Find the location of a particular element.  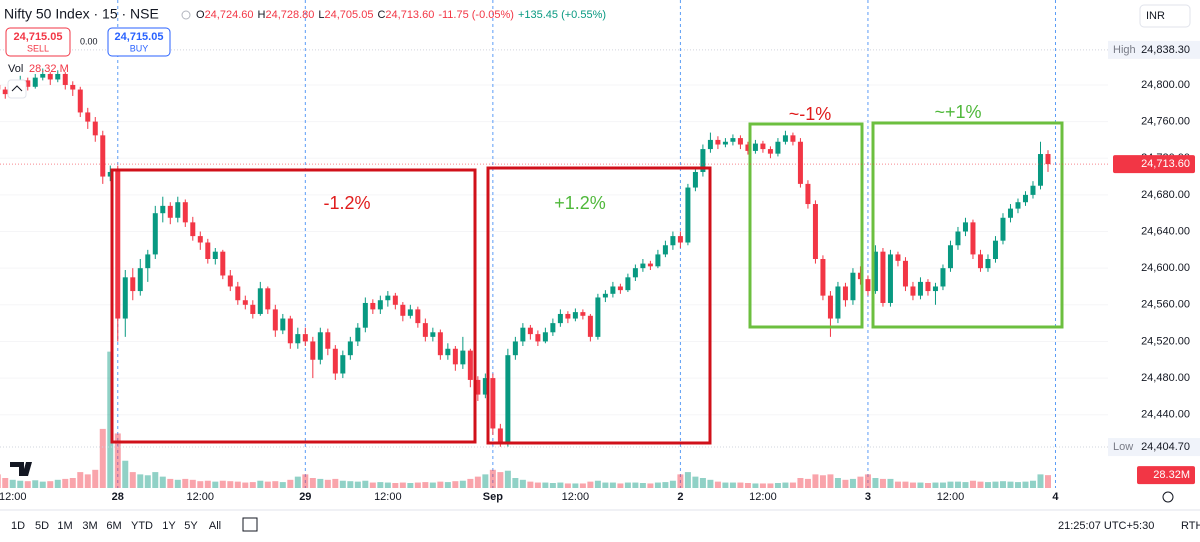

bottom-toolbar: 1D 5D 1M 3M 6M YTD 1Y 5Y All is located at coordinates (116, 526).